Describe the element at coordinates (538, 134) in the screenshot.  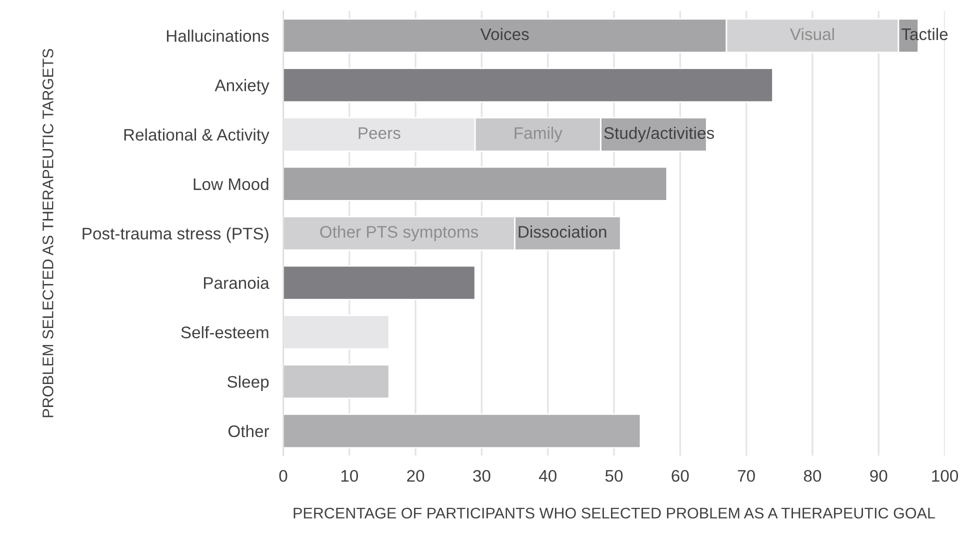
I see `series-label: Family` at that location.